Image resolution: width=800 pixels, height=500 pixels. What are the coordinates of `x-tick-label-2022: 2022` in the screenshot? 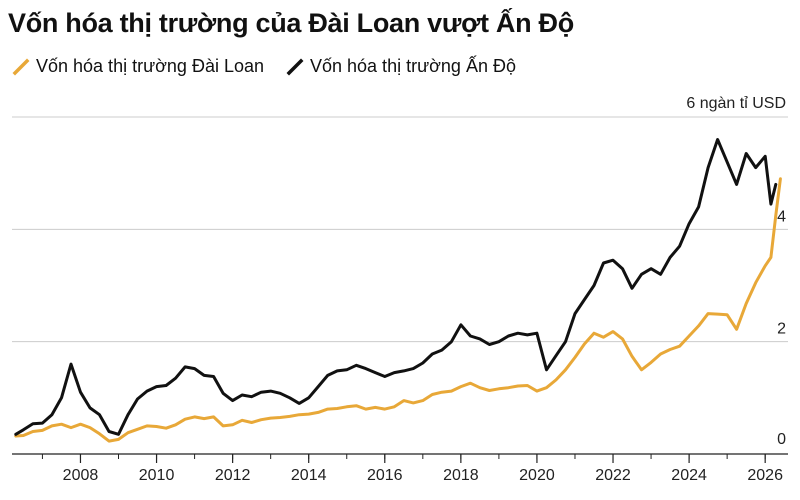 It's located at (613, 475).